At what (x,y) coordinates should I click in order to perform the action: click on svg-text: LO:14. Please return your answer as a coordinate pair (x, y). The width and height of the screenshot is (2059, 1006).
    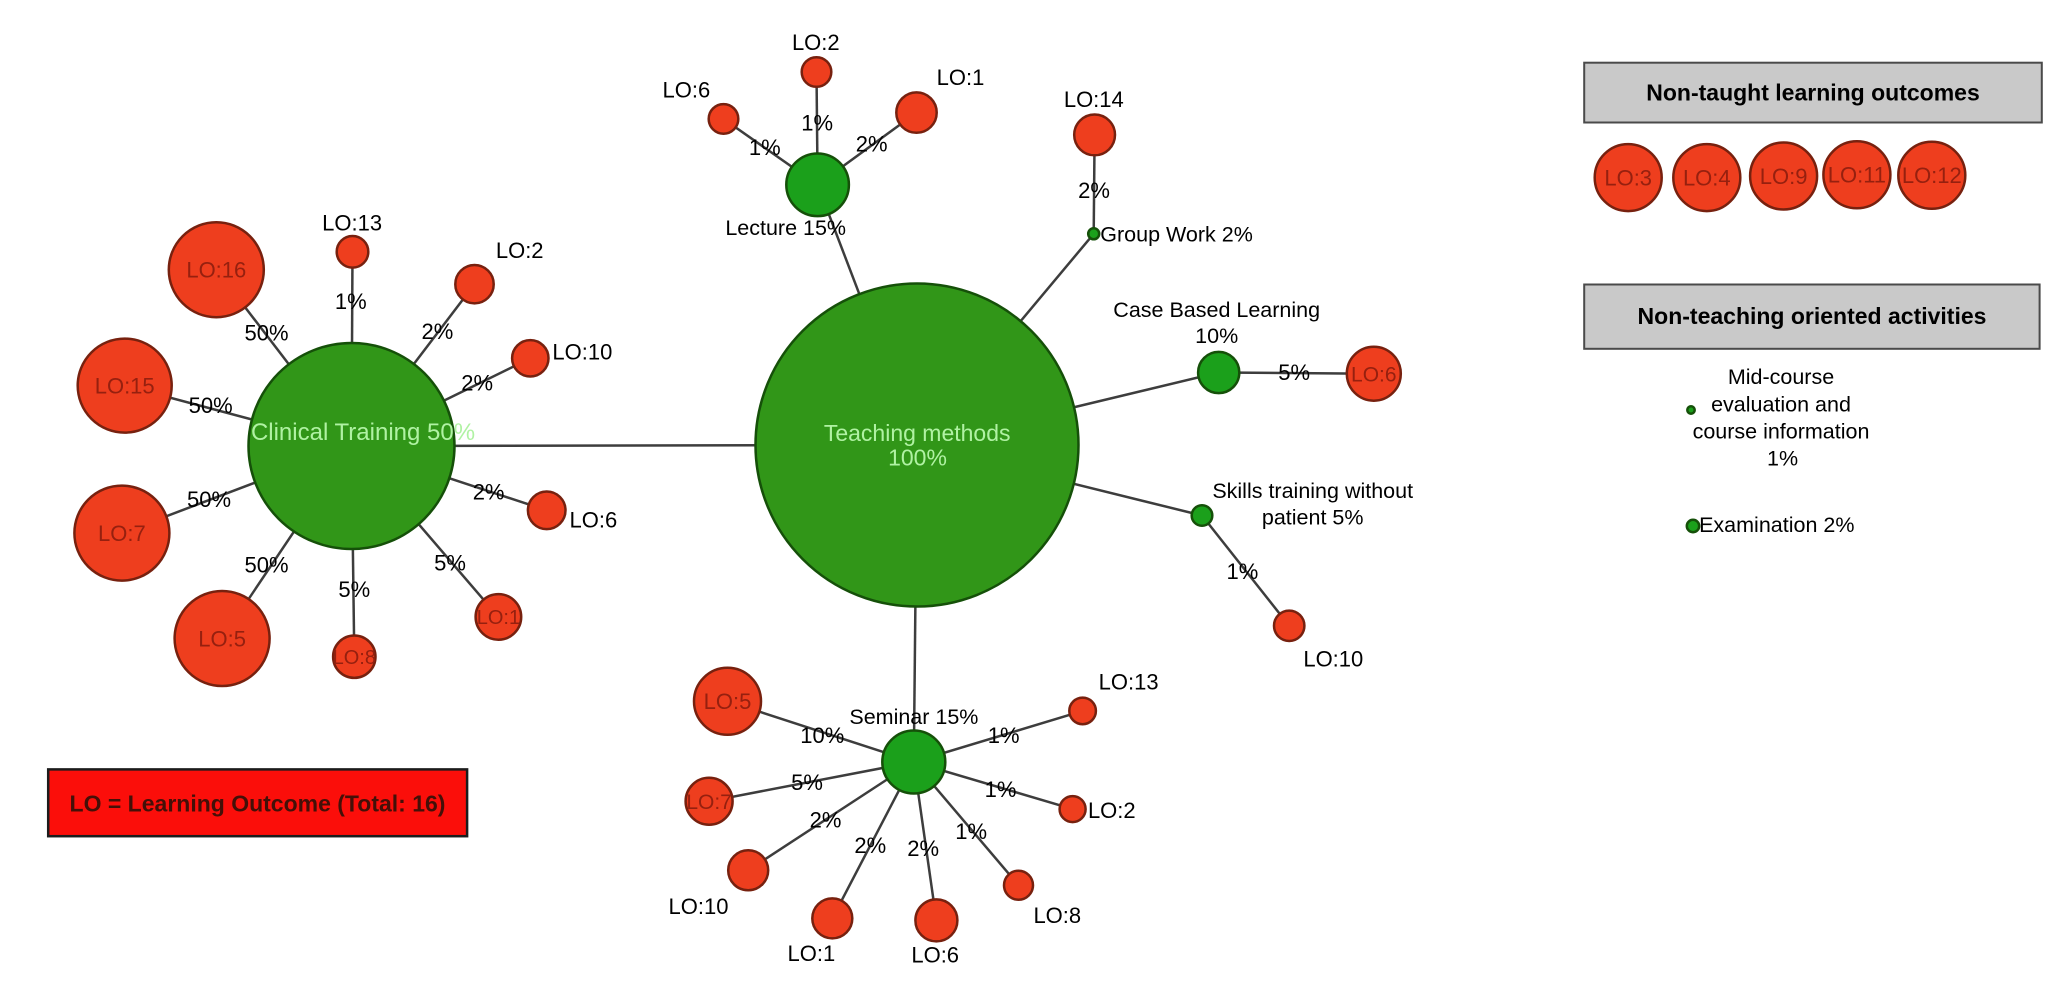
    Looking at the image, I should click on (1094, 99).